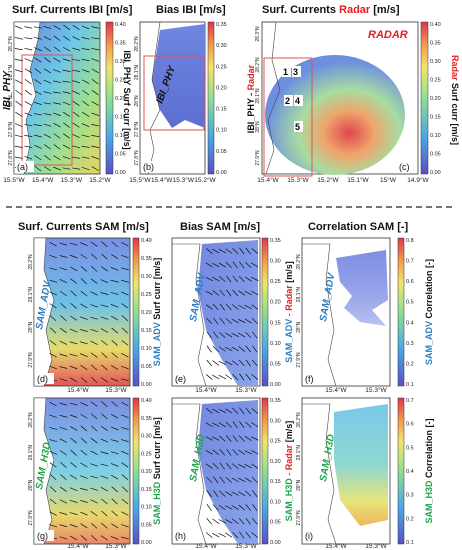 This screenshot has height=550, width=462. What do you see at coordinates (275, 344) in the screenshot?
I see `colorbar-tick: 0.10` at bounding box center [275, 344].